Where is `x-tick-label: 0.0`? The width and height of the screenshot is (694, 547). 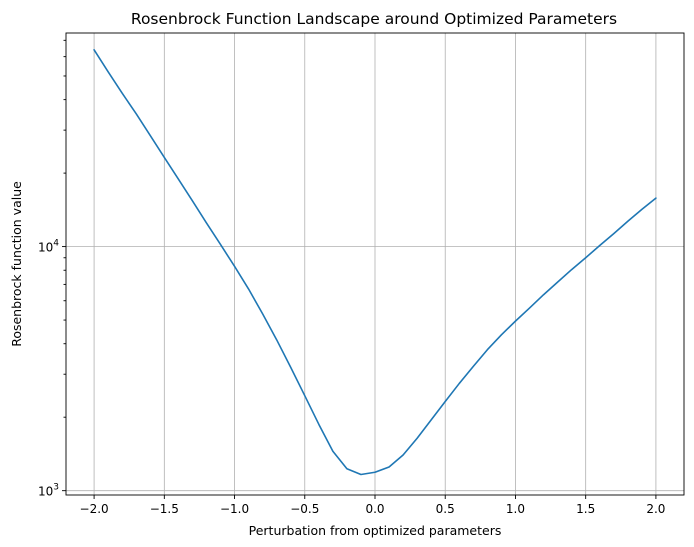
x-tick-label: 0.0 is located at coordinates (374, 509).